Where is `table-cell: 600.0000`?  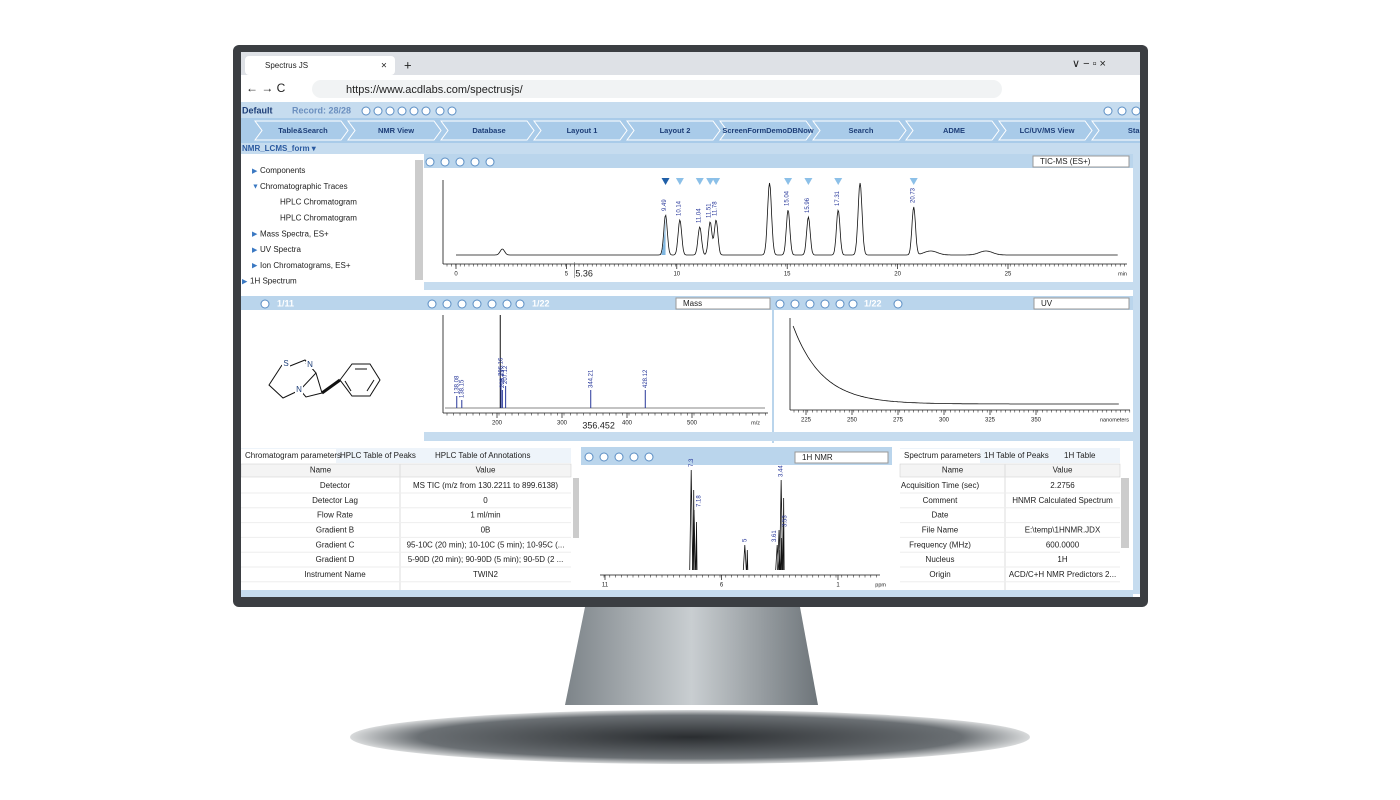
table-cell: 600.0000 is located at coordinates (1063, 544).